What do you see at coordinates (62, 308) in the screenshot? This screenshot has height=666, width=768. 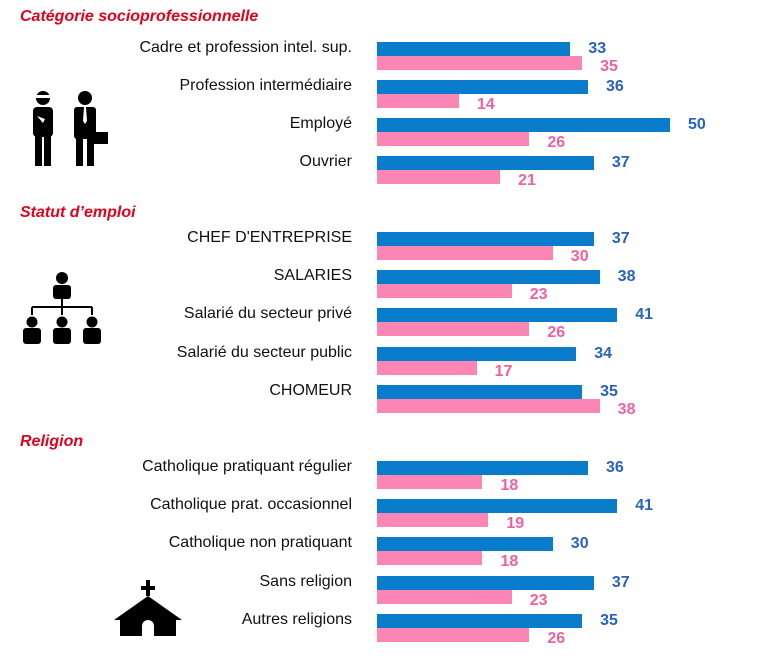 I see `org-chart-icon` at bounding box center [62, 308].